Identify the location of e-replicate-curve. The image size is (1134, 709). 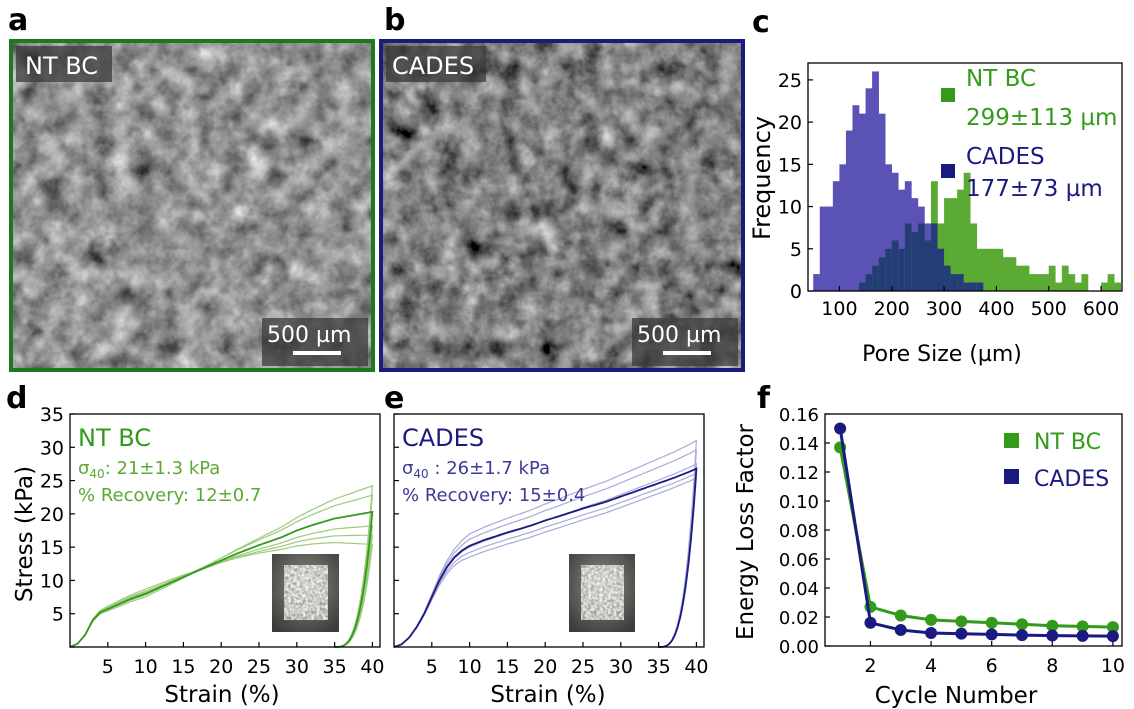
(545, 548).